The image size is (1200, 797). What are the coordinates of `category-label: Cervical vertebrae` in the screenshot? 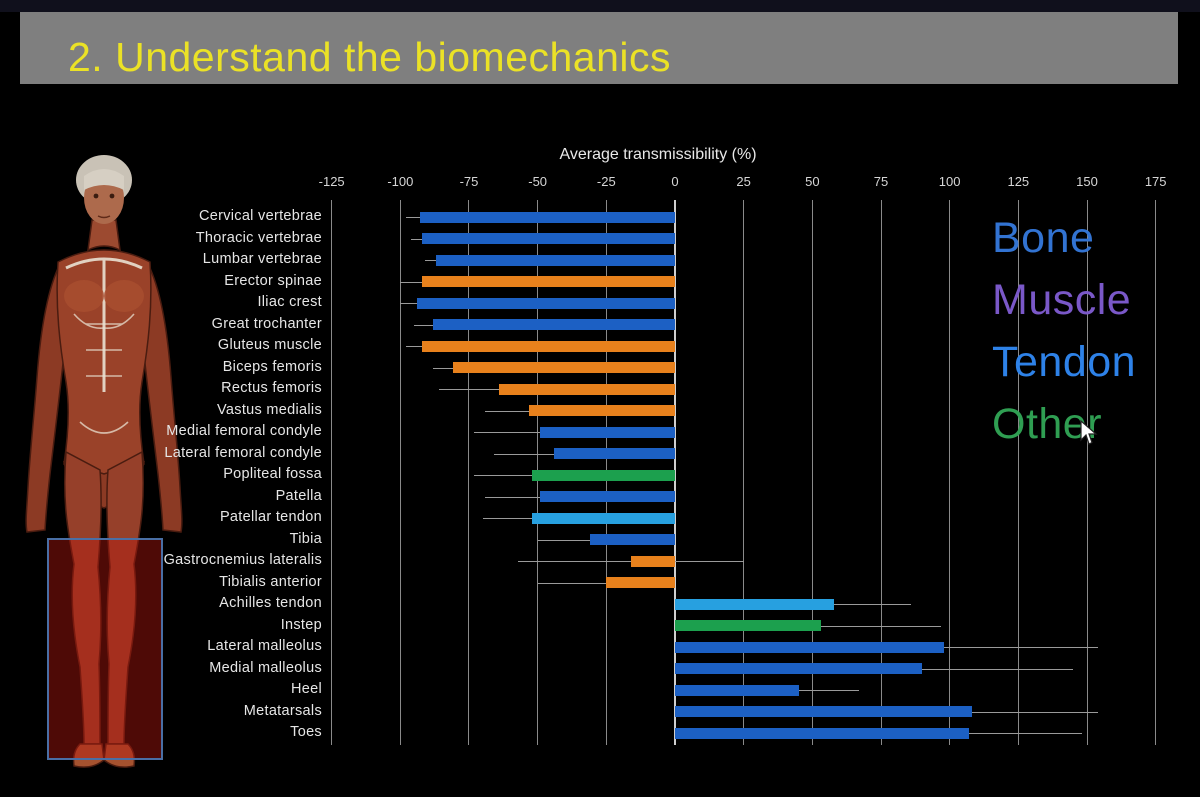 It's located at (260, 216).